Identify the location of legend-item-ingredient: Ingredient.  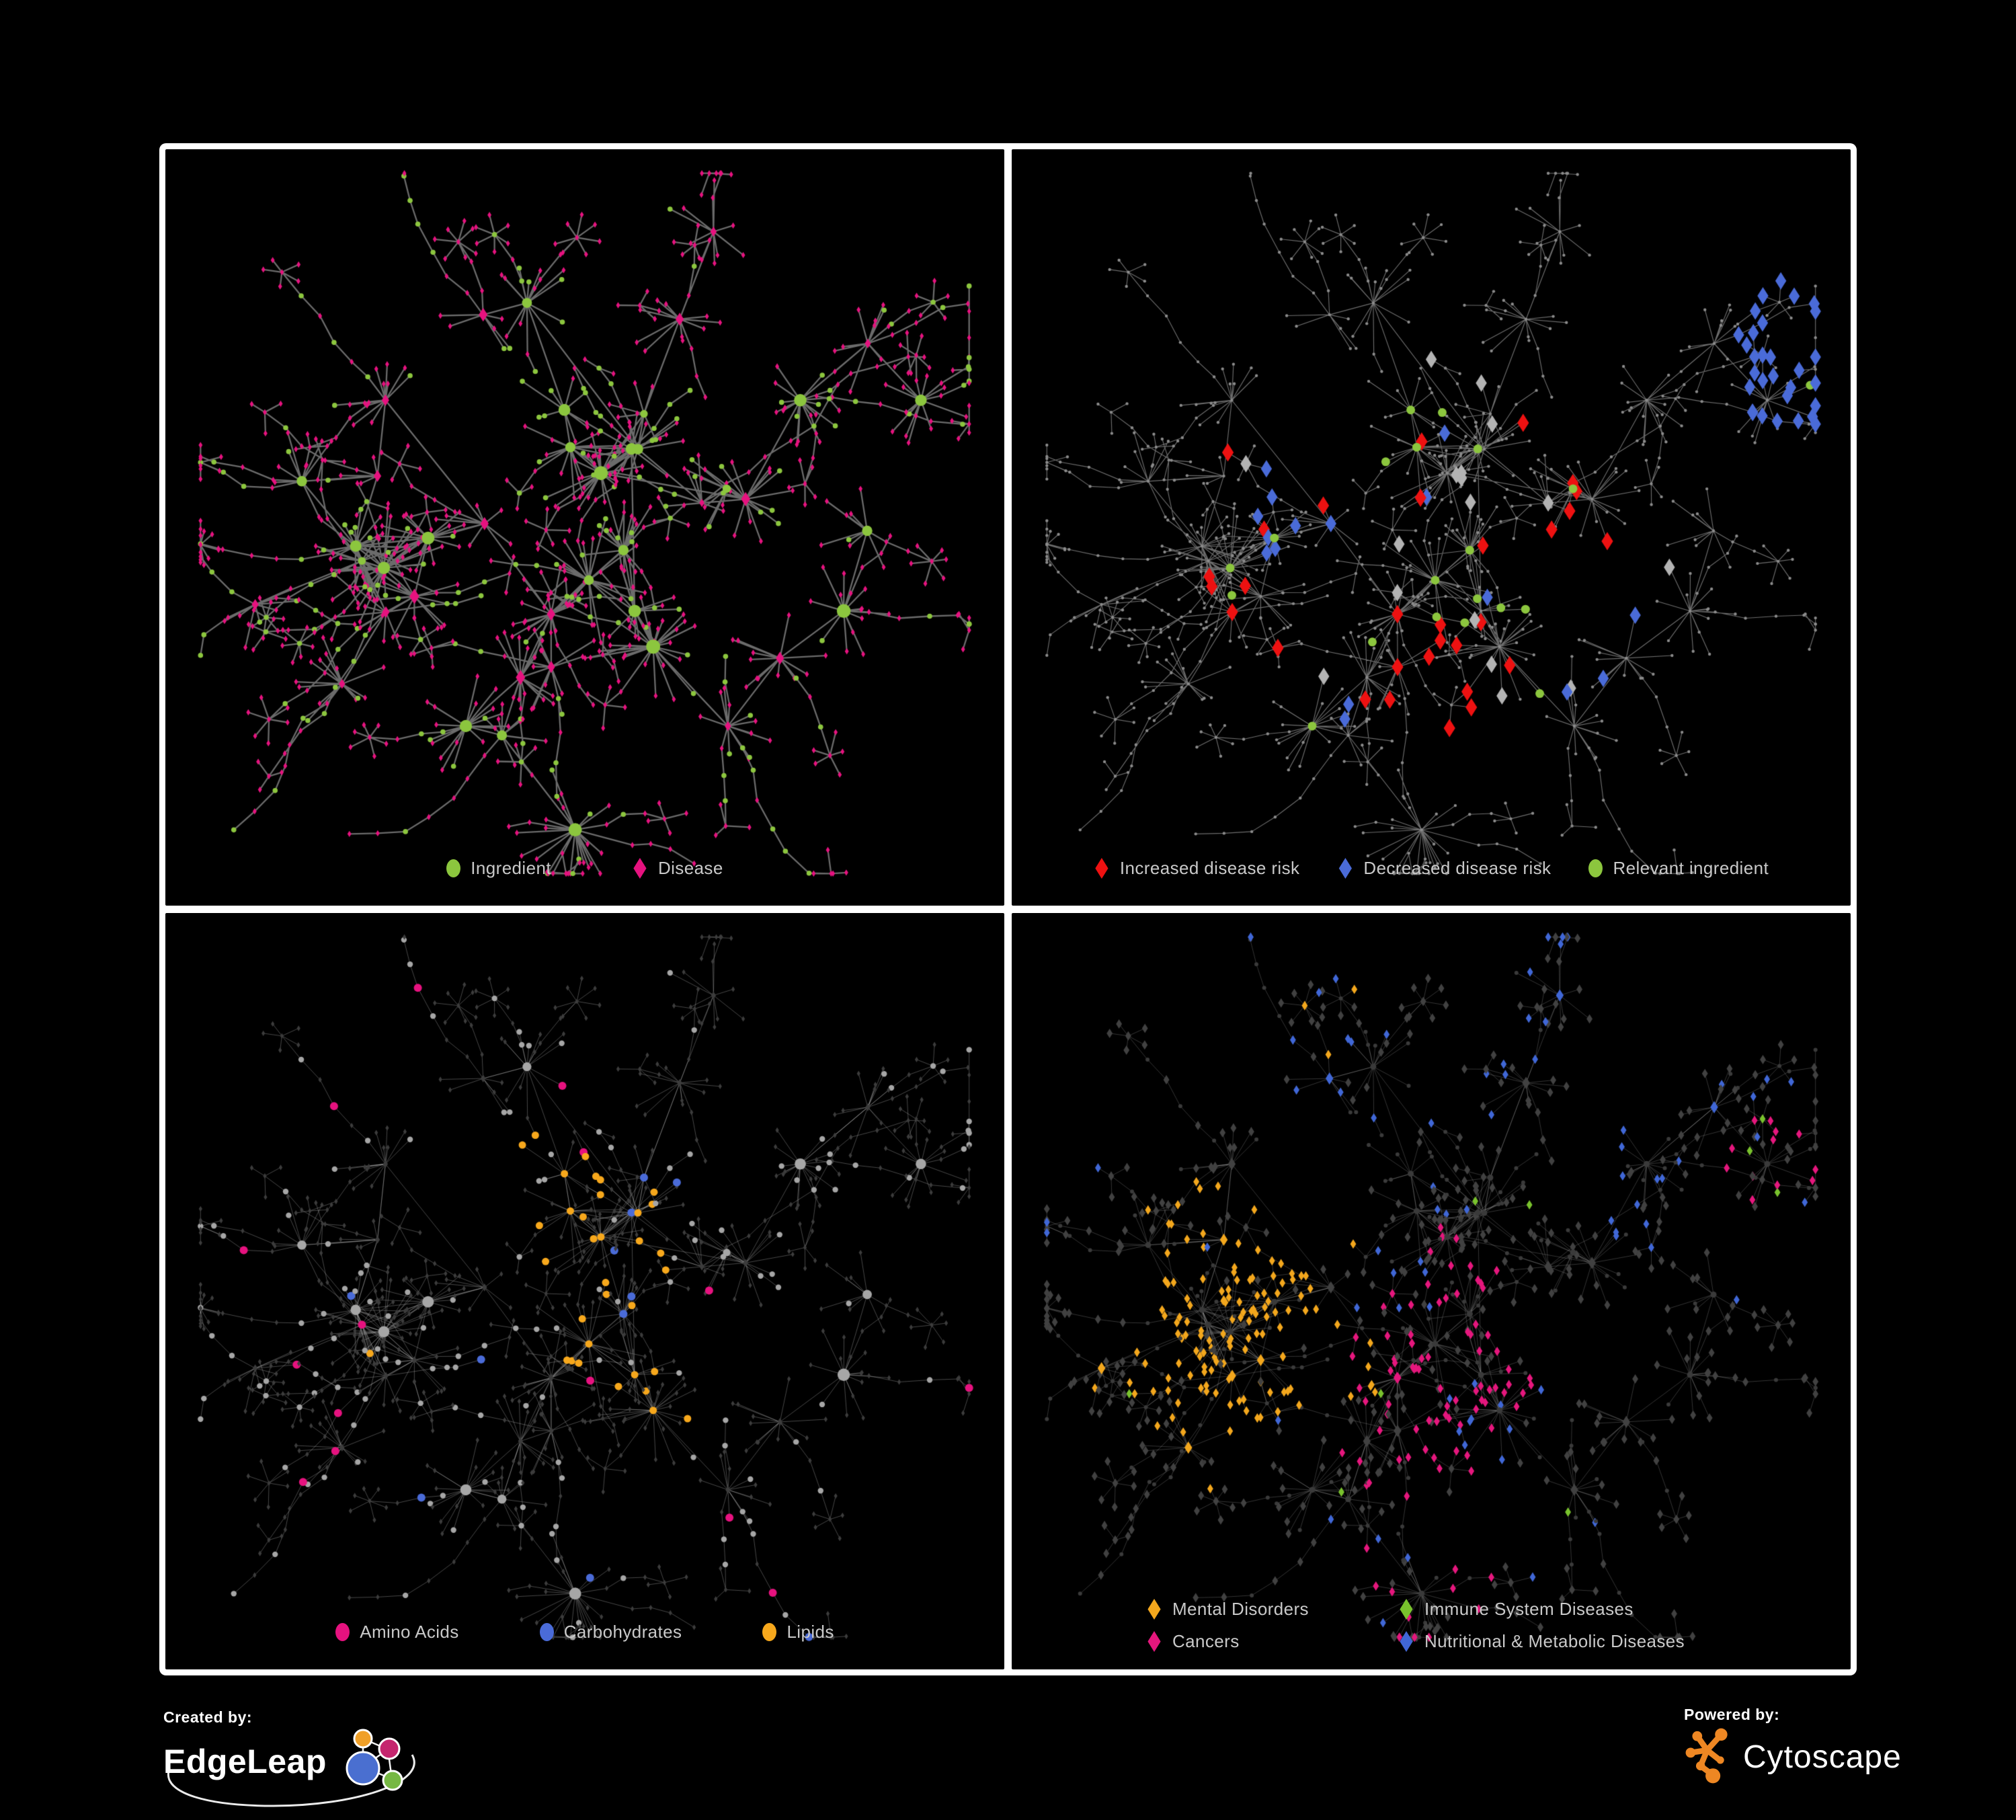
(498, 868).